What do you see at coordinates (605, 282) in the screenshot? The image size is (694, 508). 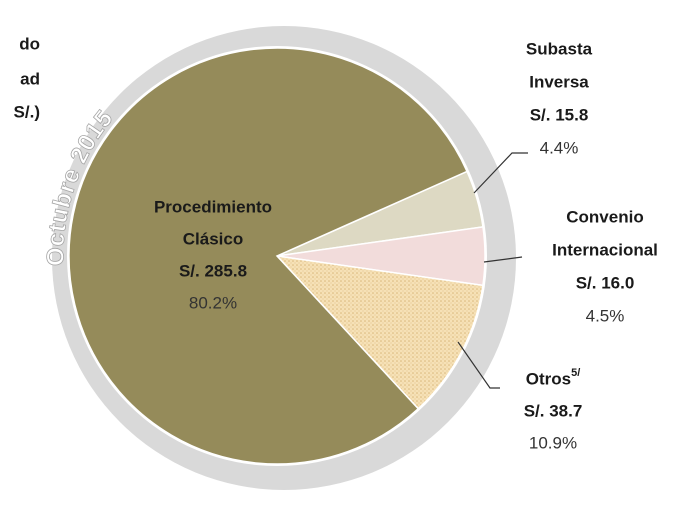 I see `value-label: S/. 16.0` at bounding box center [605, 282].